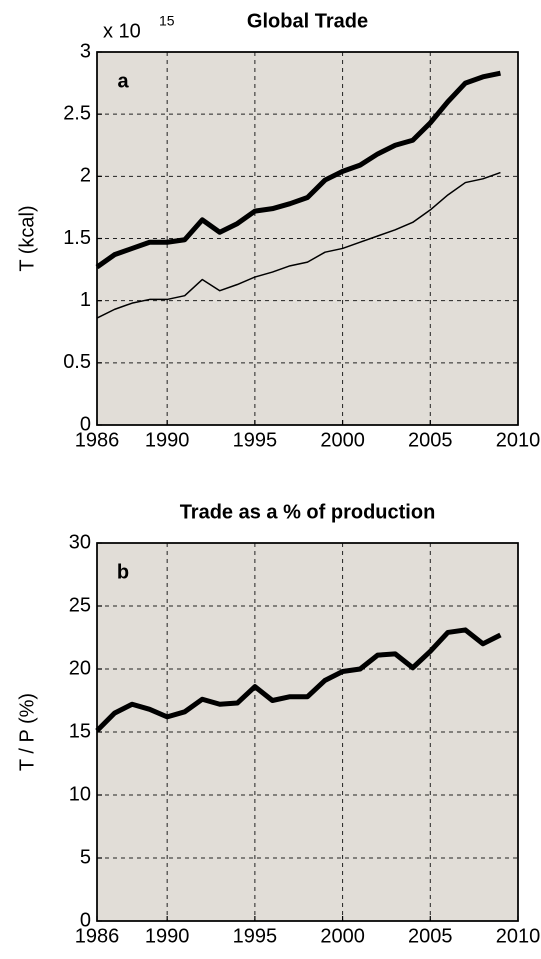 The image size is (541, 959). I want to click on y-tick-label: 1, so click(85, 300).